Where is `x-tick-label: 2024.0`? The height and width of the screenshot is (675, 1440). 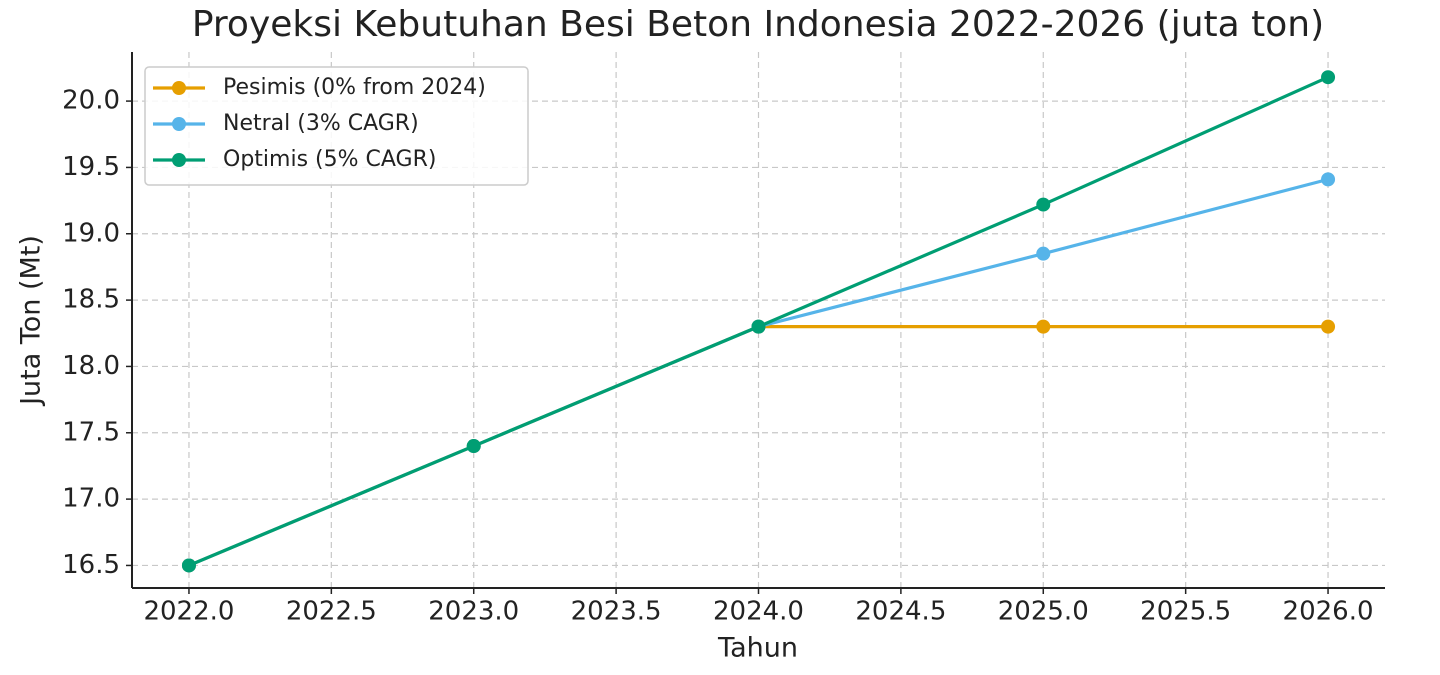 x-tick-label: 2024.0 is located at coordinates (758, 612).